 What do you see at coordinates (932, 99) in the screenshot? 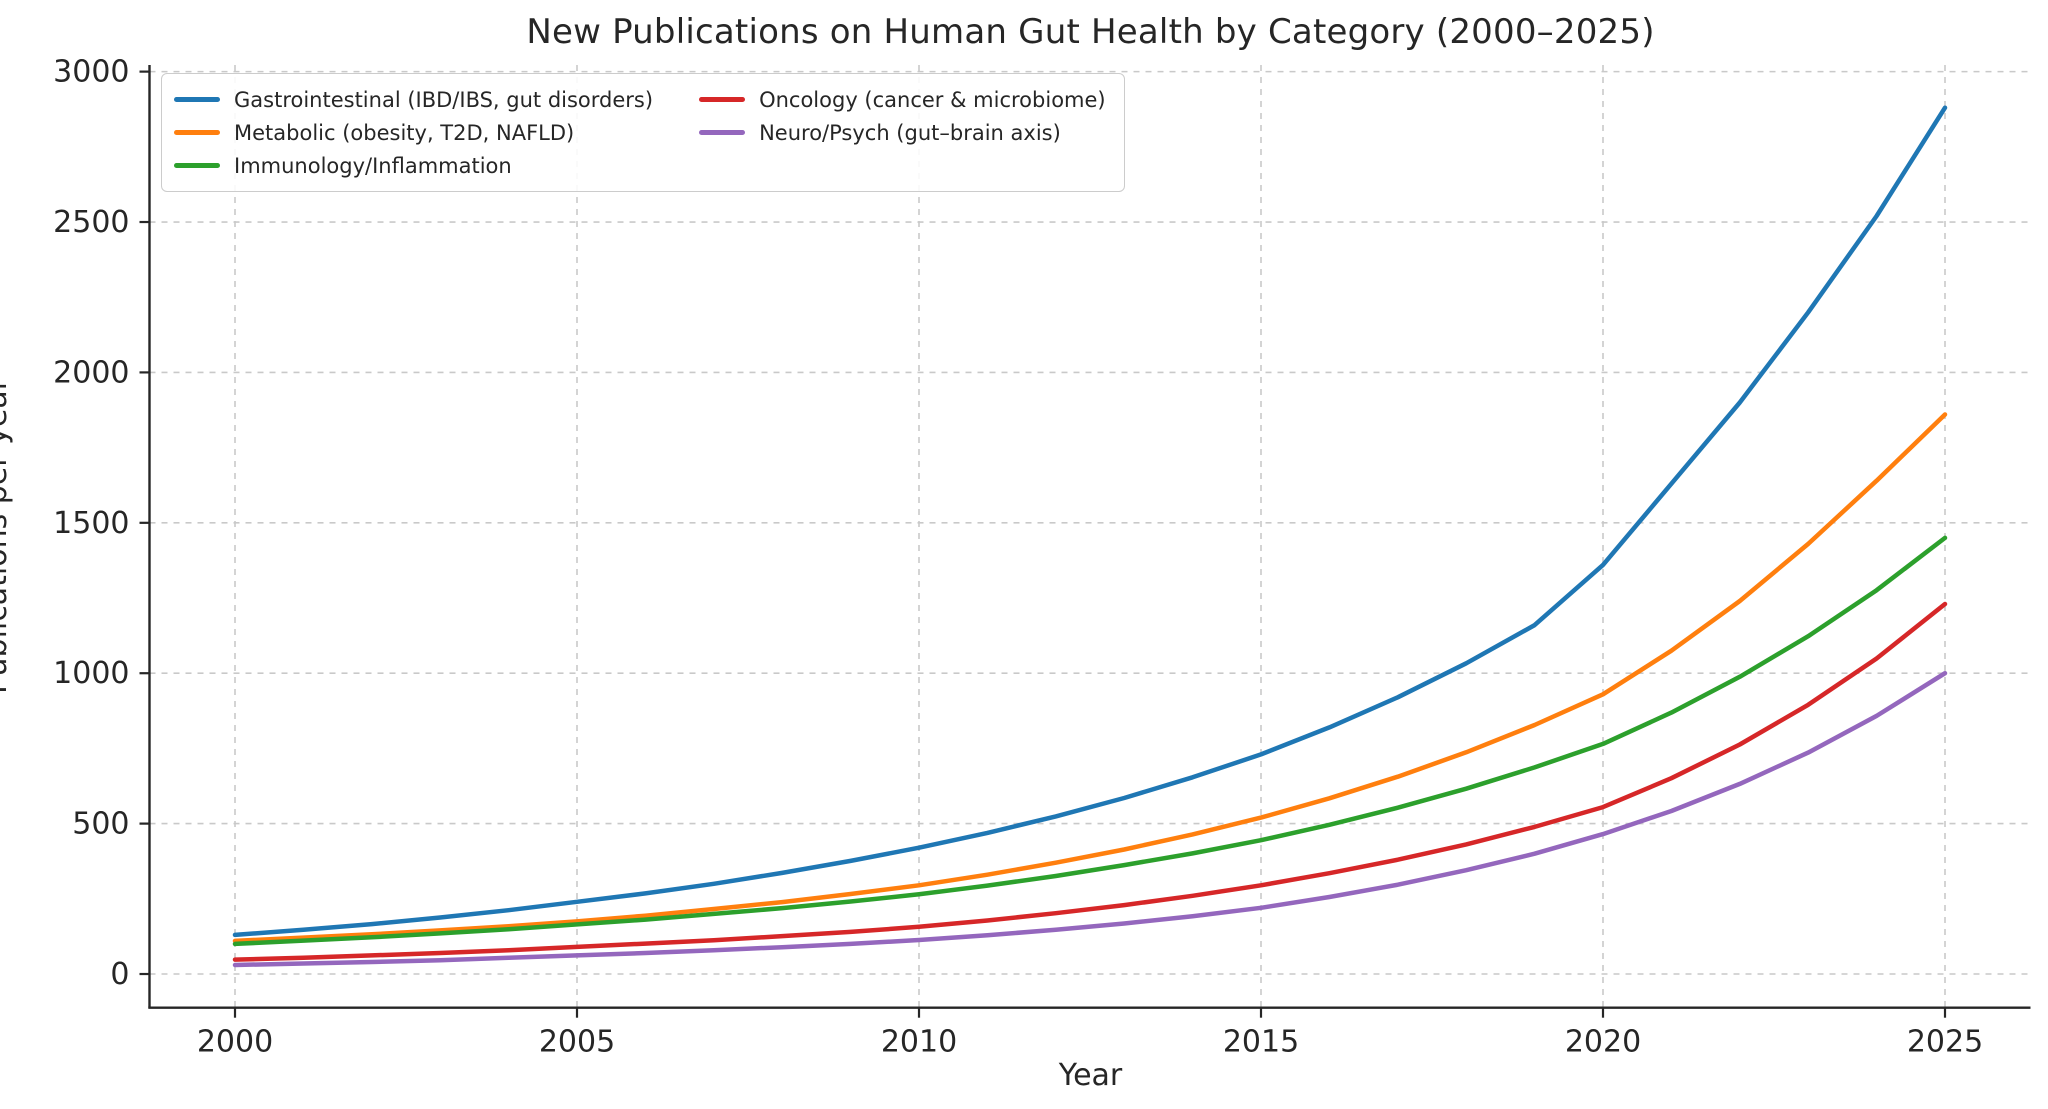
I see `legend-label: Oncology (cancer & microbiome)` at bounding box center [932, 99].